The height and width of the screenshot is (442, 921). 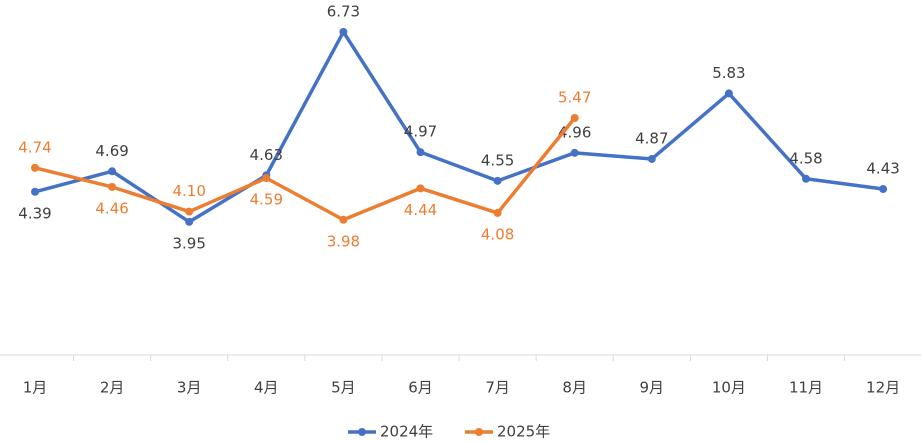 What do you see at coordinates (188, 191) in the screenshot?
I see `data-label: 4.10` at bounding box center [188, 191].